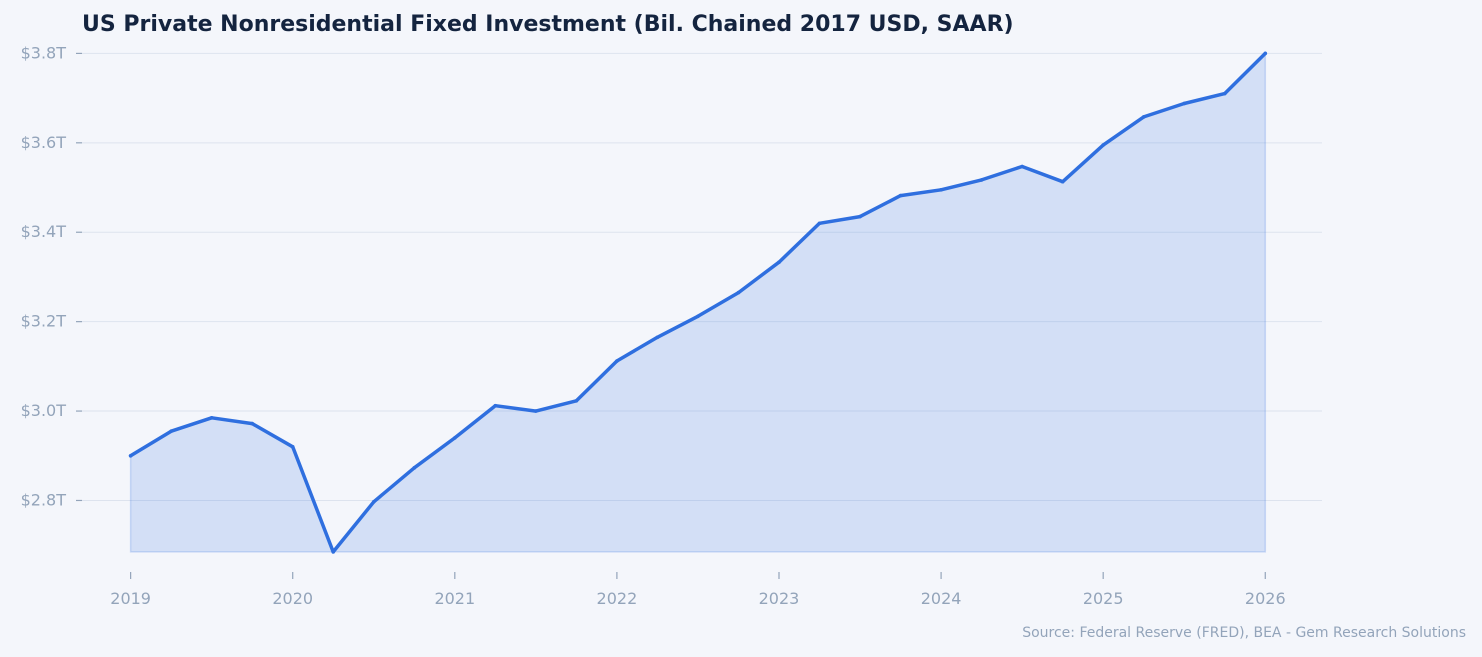 The height and width of the screenshot is (657, 1482). Describe the element at coordinates (44, 321) in the screenshot. I see `y-tick-label-2: $3.2T` at that location.